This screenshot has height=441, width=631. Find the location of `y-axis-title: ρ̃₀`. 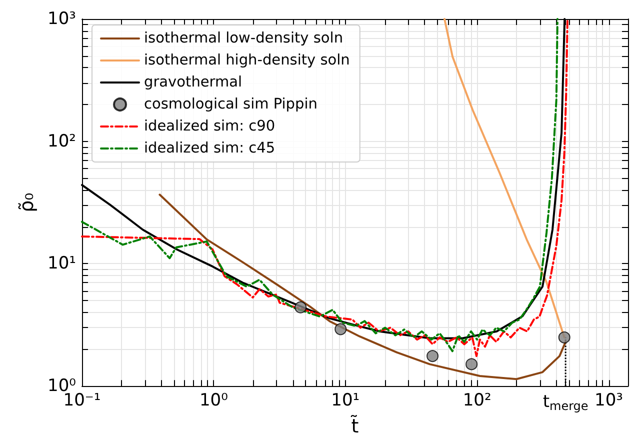

y-axis-title: ρ̃₀ is located at coordinates (27, 202).